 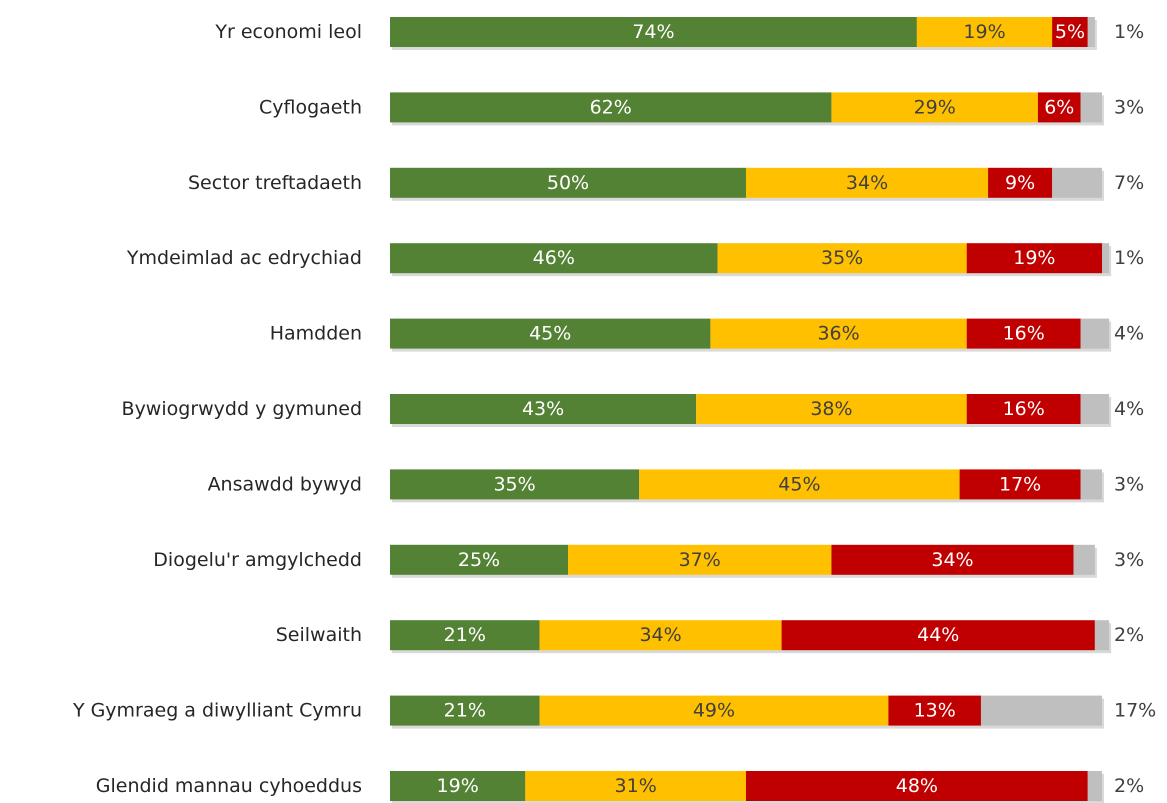 I want to click on bar-row: Y Gymraeg a diwylliant Cymru 21% 49% 13% 17%, so click(x=614, y=712).